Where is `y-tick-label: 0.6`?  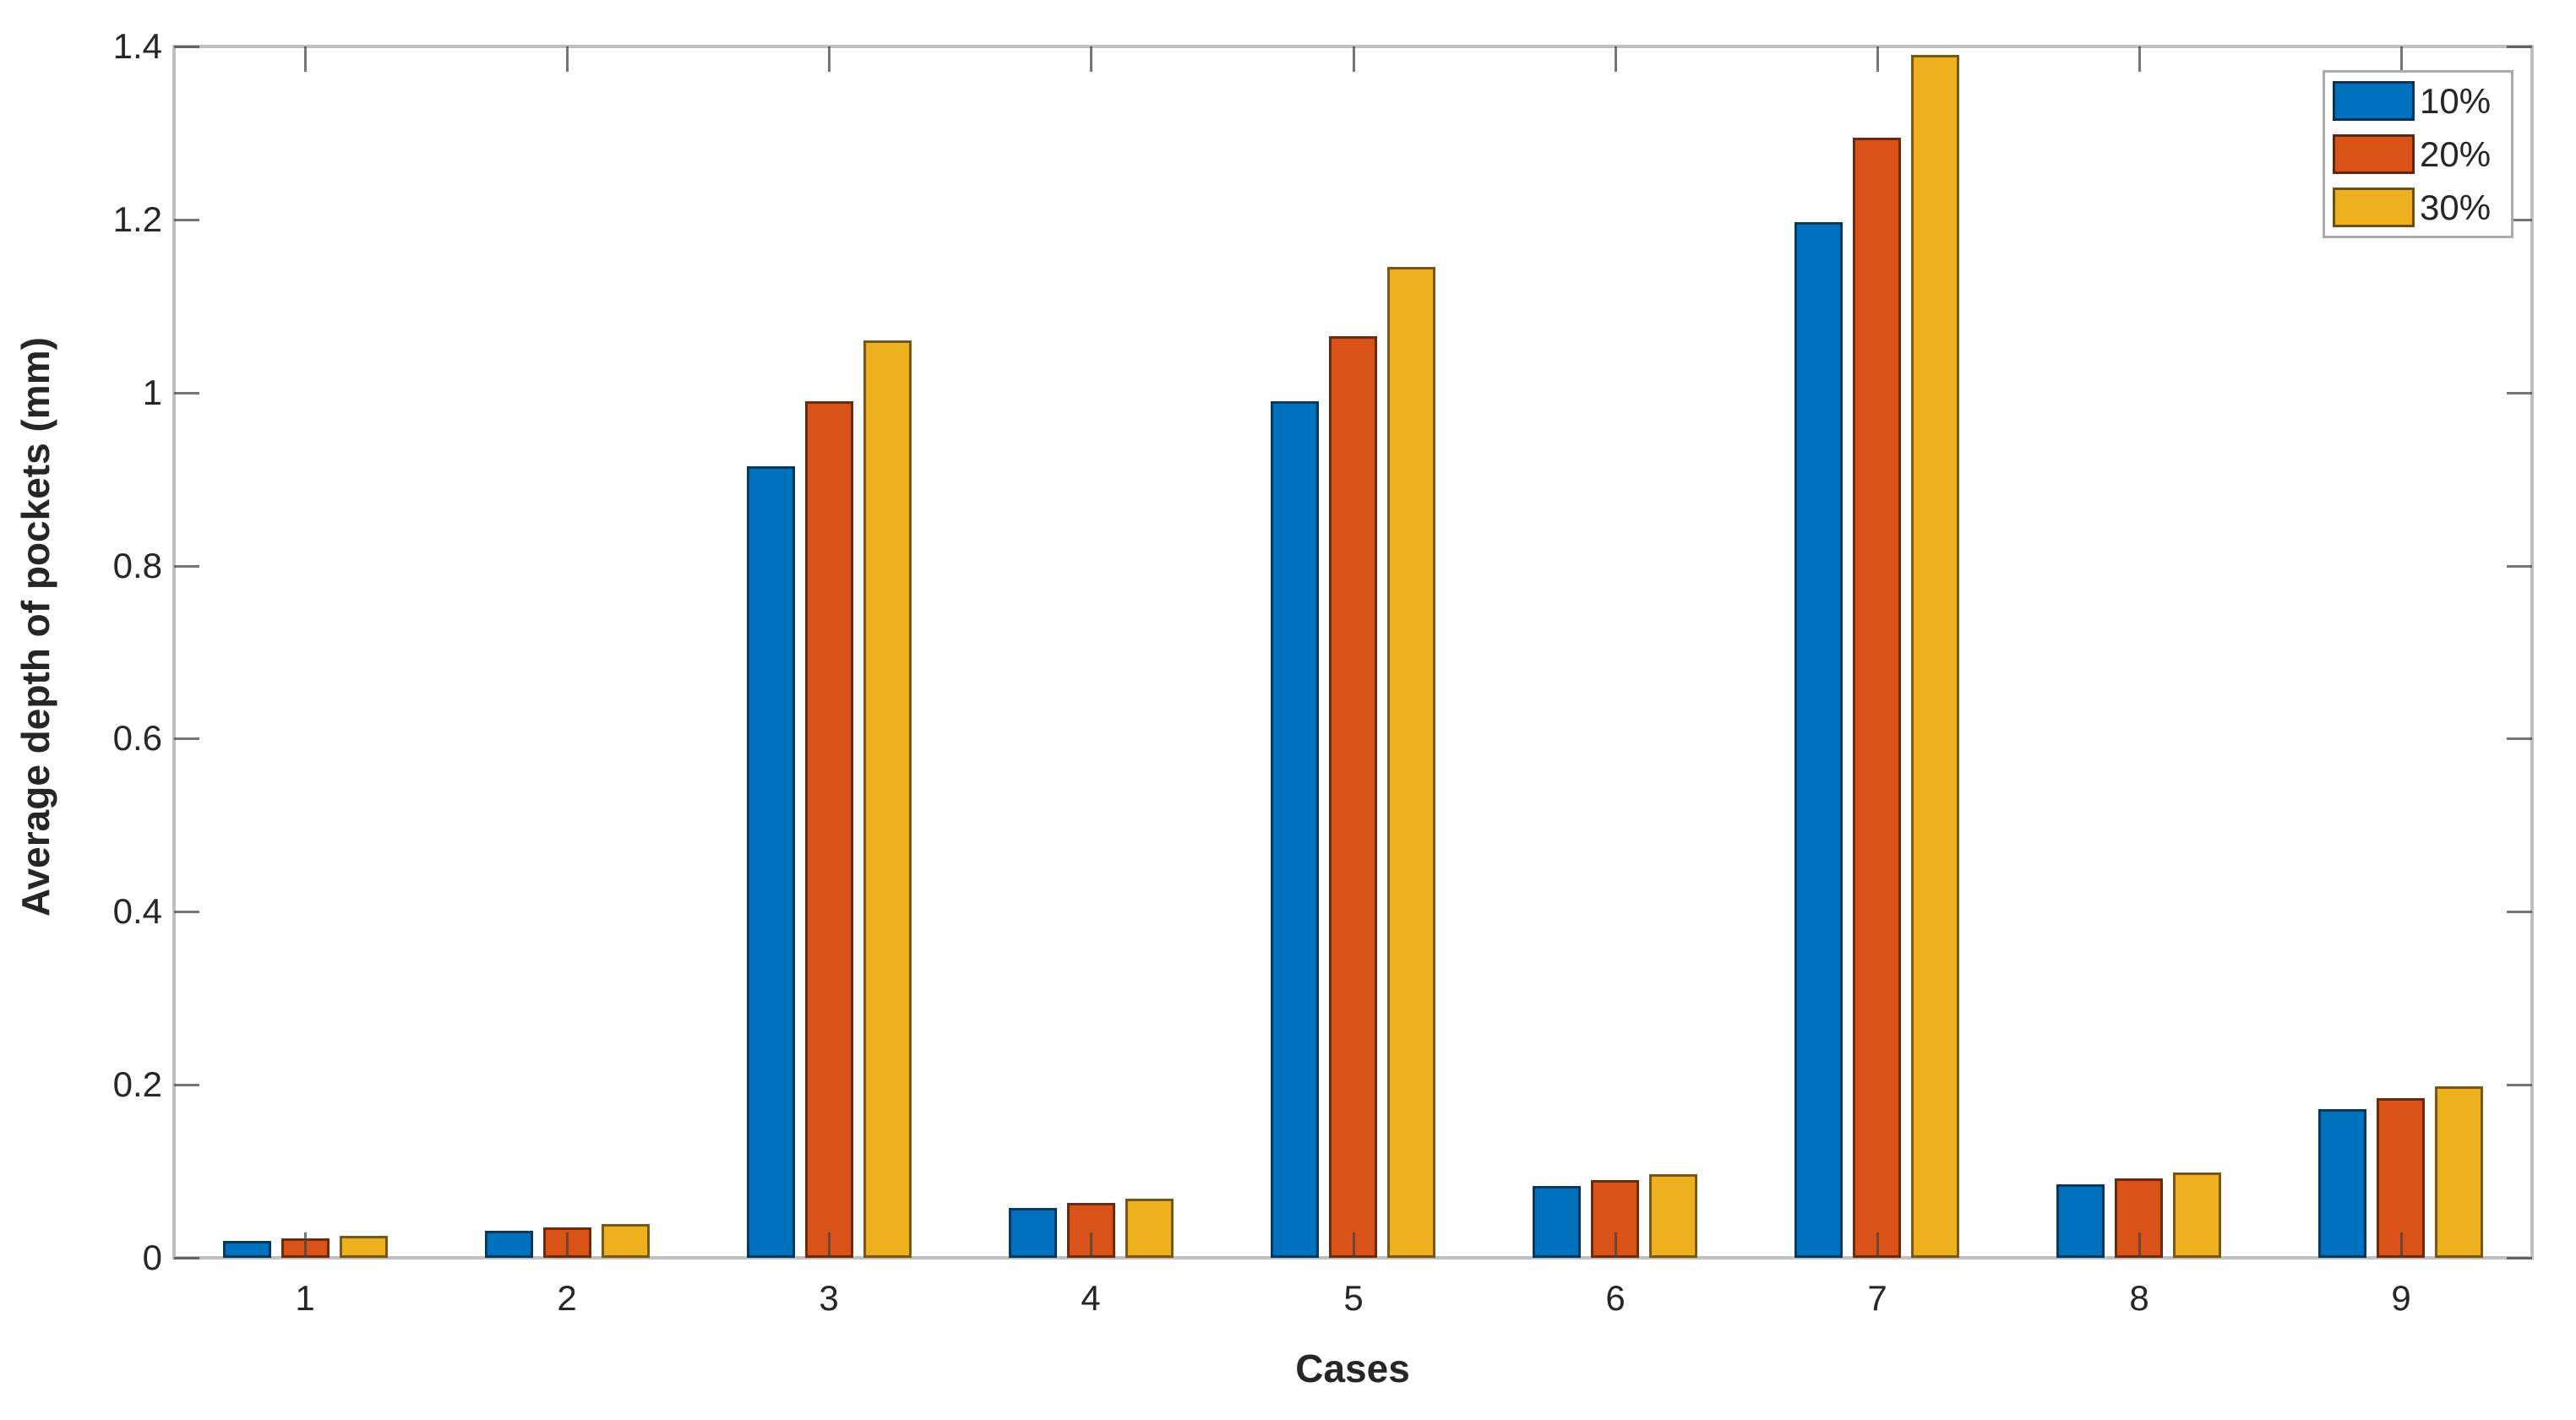 y-tick-label: 0.6 is located at coordinates (137, 738).